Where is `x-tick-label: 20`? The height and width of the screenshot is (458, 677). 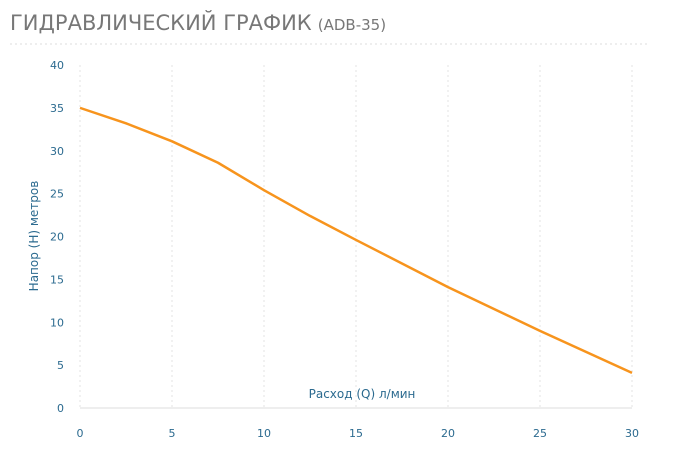
x-tick-label: 20 is located at coordinates (448, 433).